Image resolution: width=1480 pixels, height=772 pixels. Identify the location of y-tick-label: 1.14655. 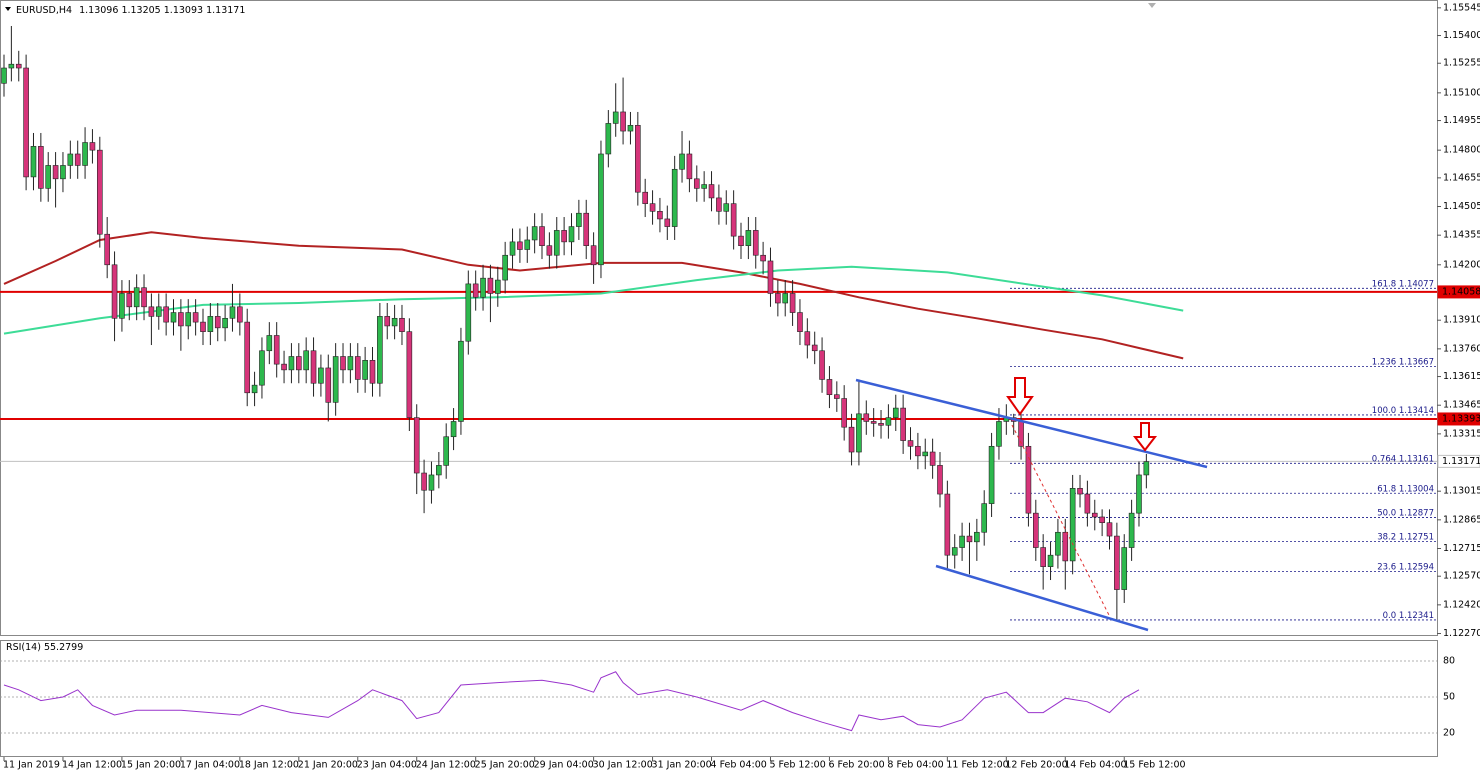
(1461, 177).